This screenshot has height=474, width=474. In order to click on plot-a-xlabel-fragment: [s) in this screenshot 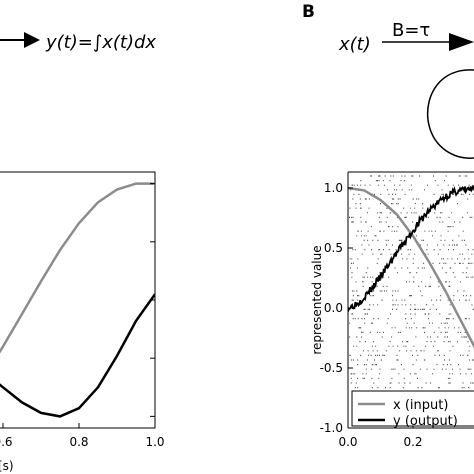, I will do `click(7, 466)`.